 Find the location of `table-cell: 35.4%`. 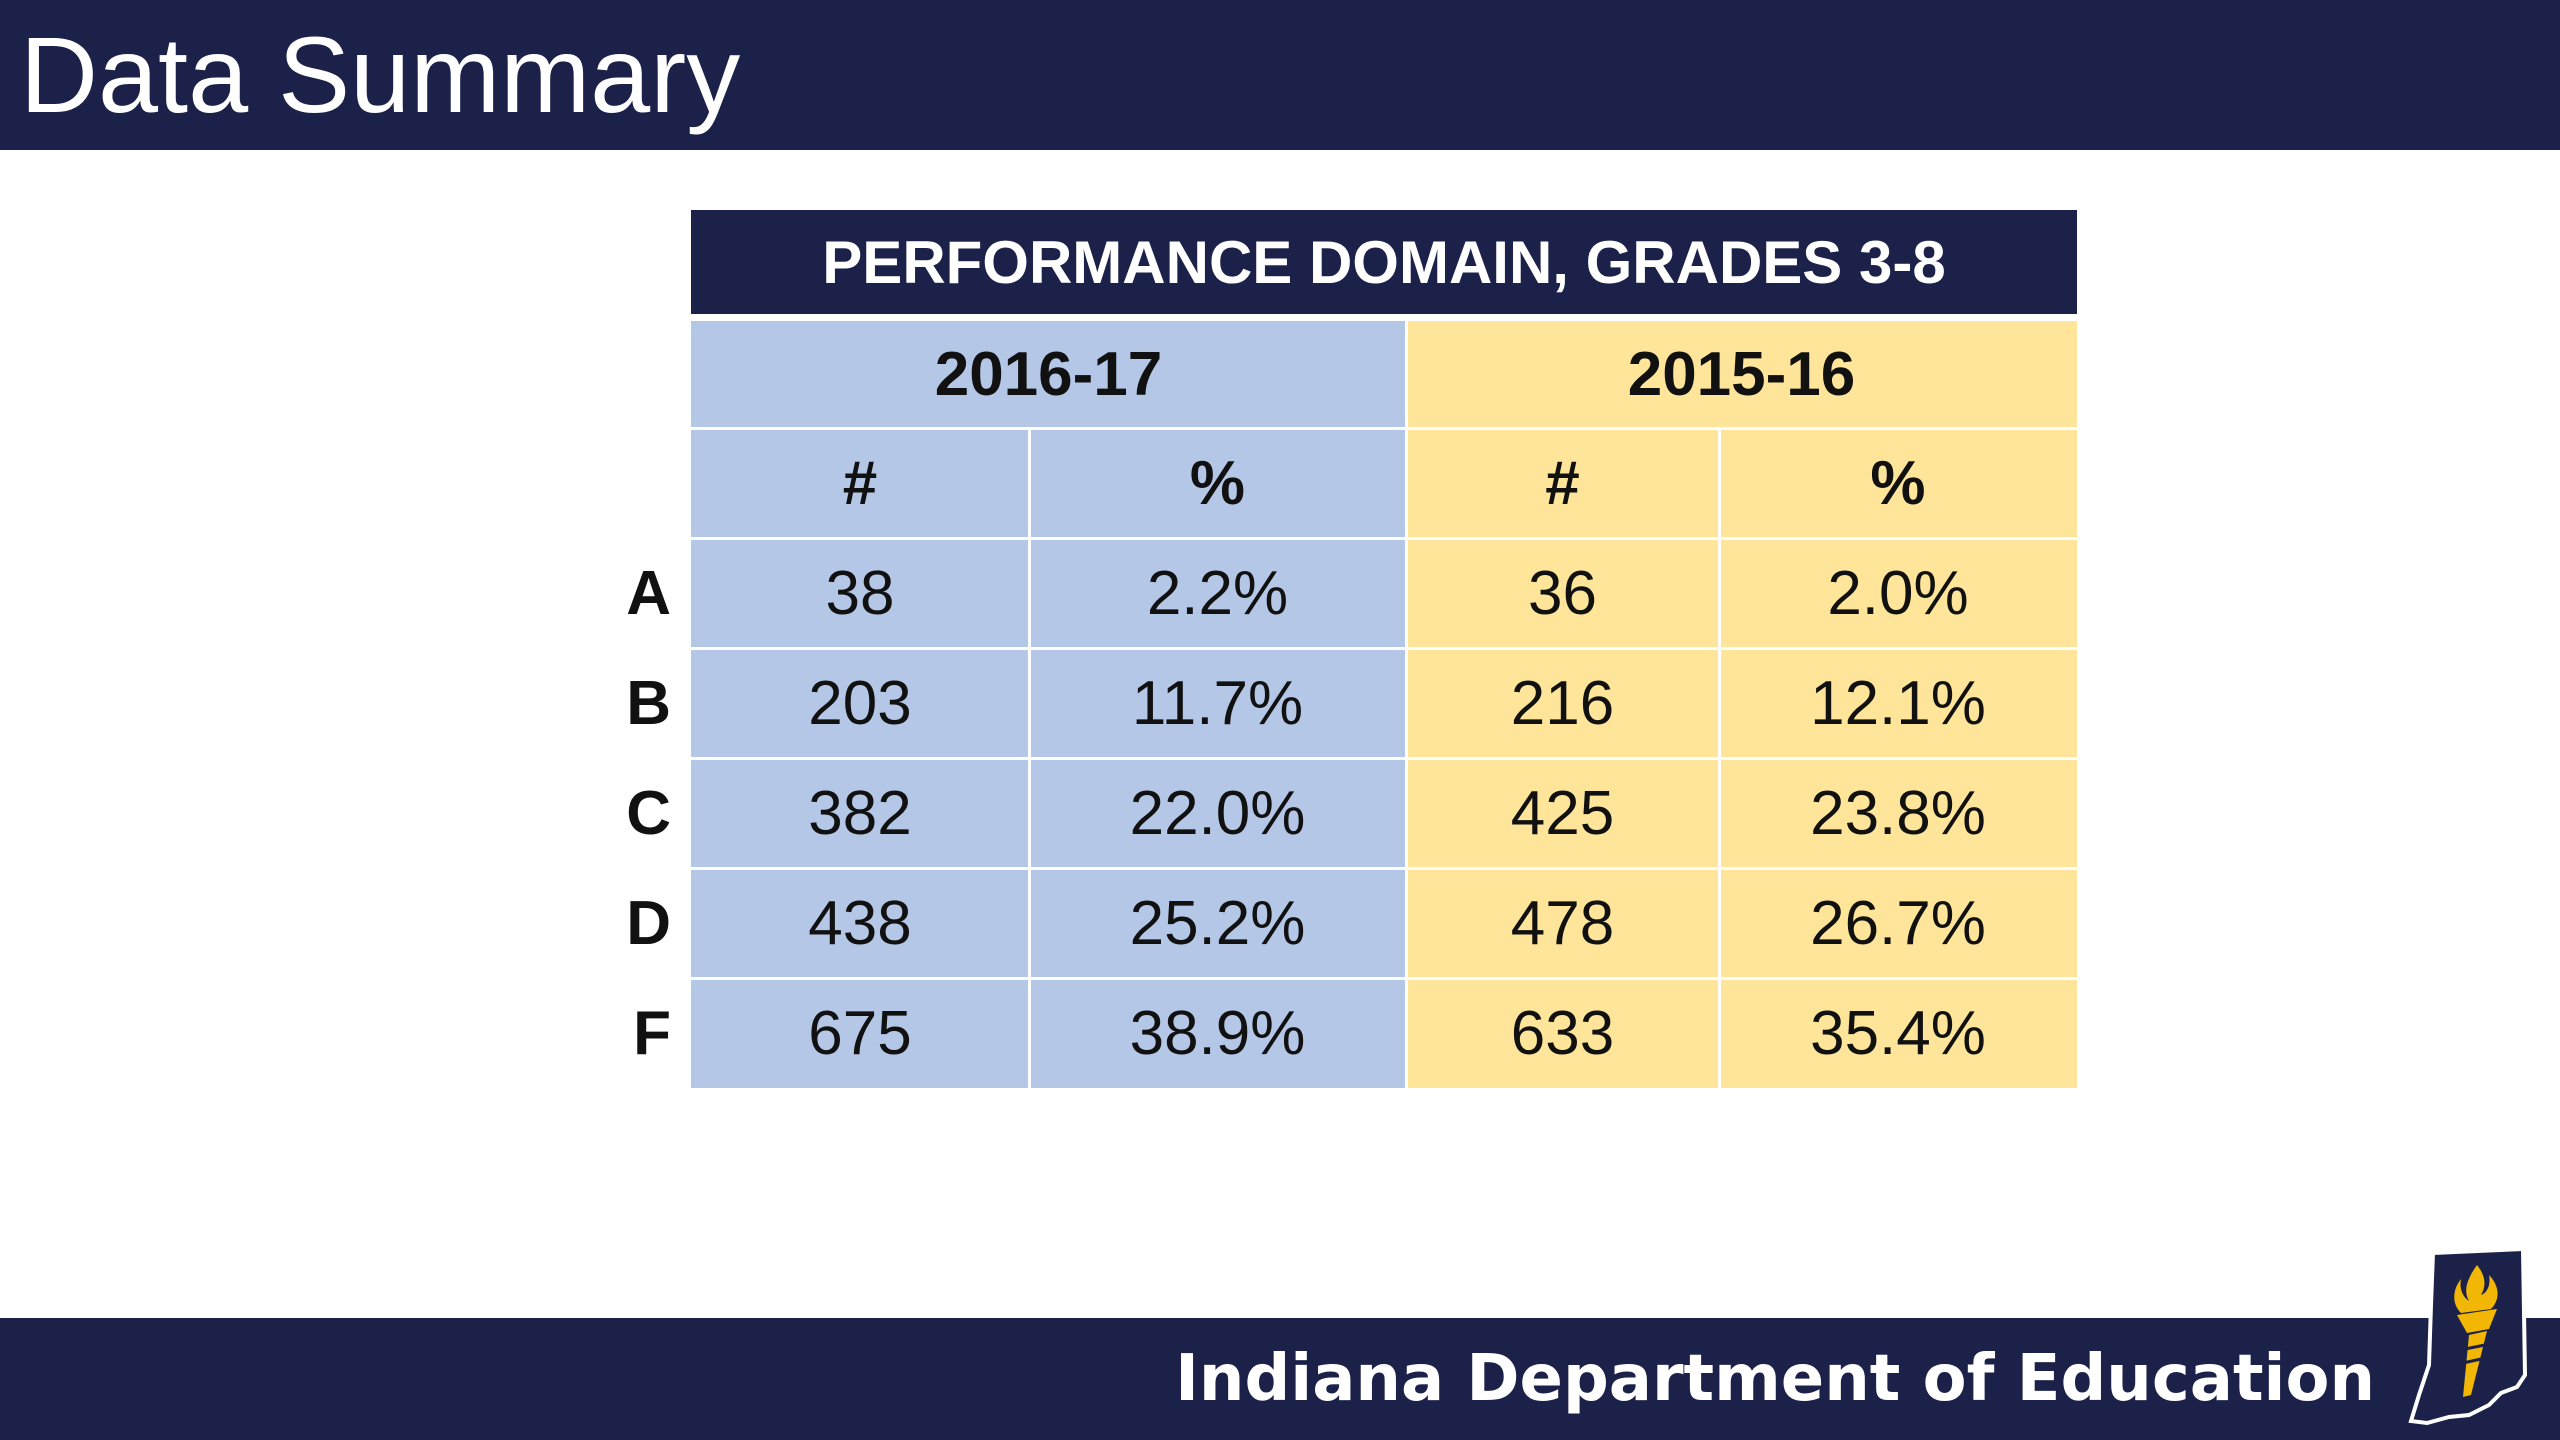

table-cell: 35.4% is located at coordinates (1898, 1033).